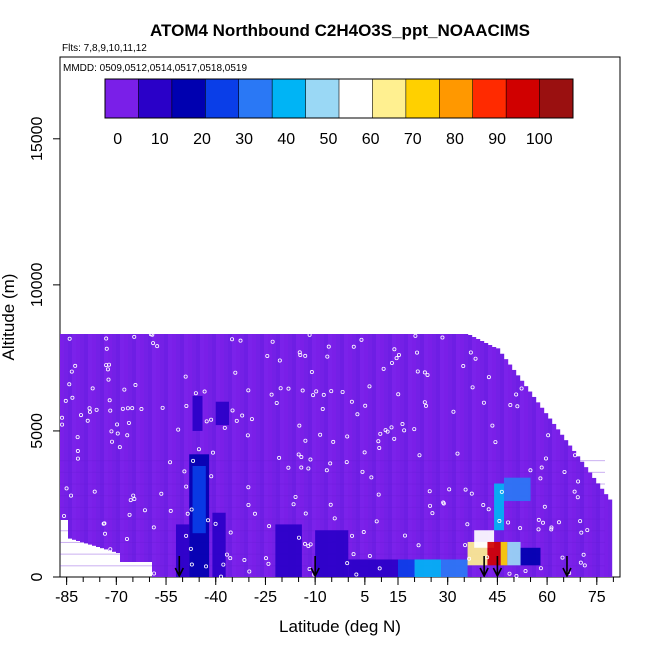 This screenshot has width=650, height=650. I want to click on profile-marker-arrow, so click(179, 572).